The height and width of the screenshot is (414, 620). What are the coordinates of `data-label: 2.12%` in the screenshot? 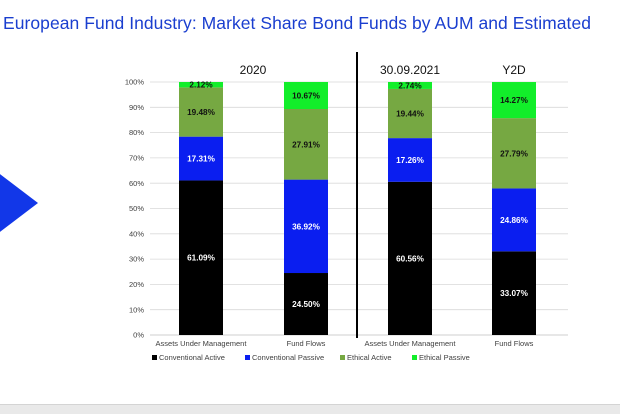 It's located at (201, 85).